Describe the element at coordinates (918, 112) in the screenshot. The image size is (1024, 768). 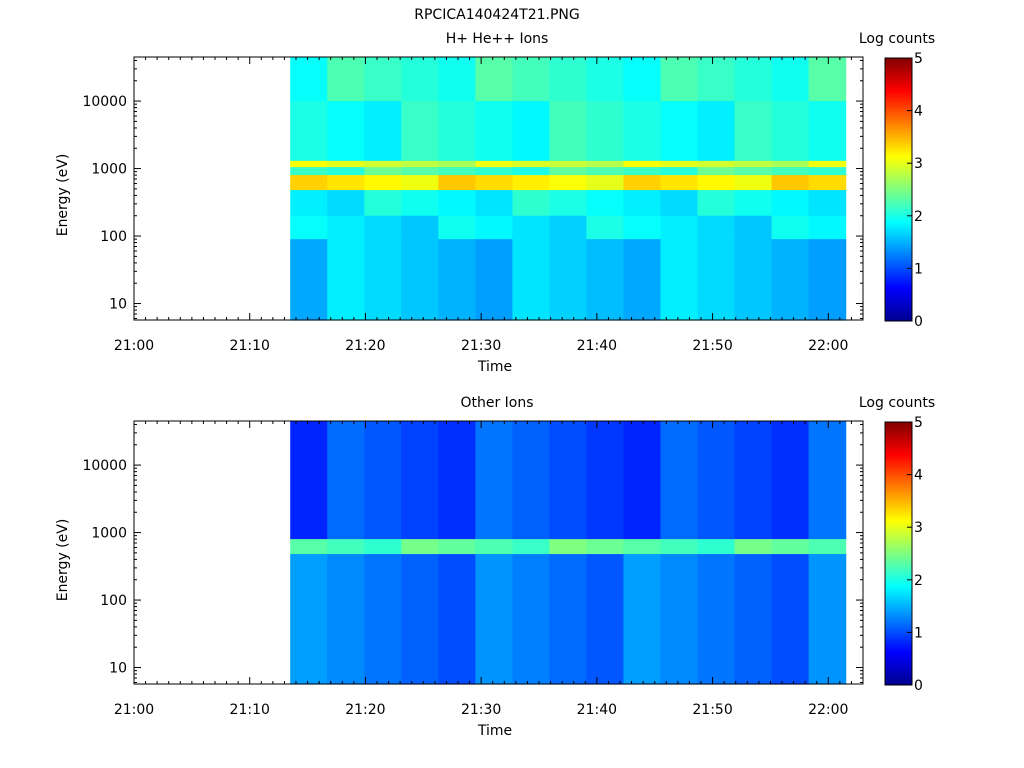
I see `colorbar-tick-label: 4` at that location.